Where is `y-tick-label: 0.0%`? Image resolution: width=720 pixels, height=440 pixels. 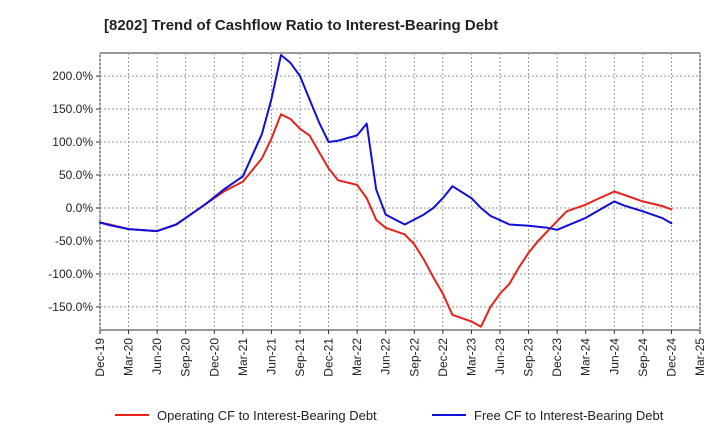
y-tick-label: 0.0% is located at coordinates (80, 208).